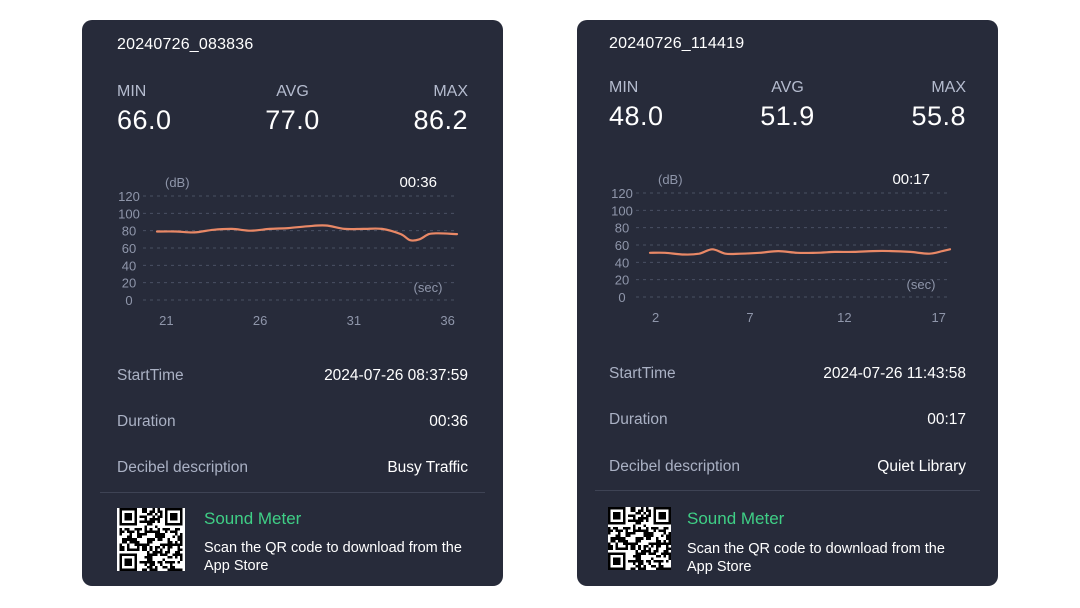  I want to click on start-time-value: 2024-07-26 11:43:58, so click(894, 373).